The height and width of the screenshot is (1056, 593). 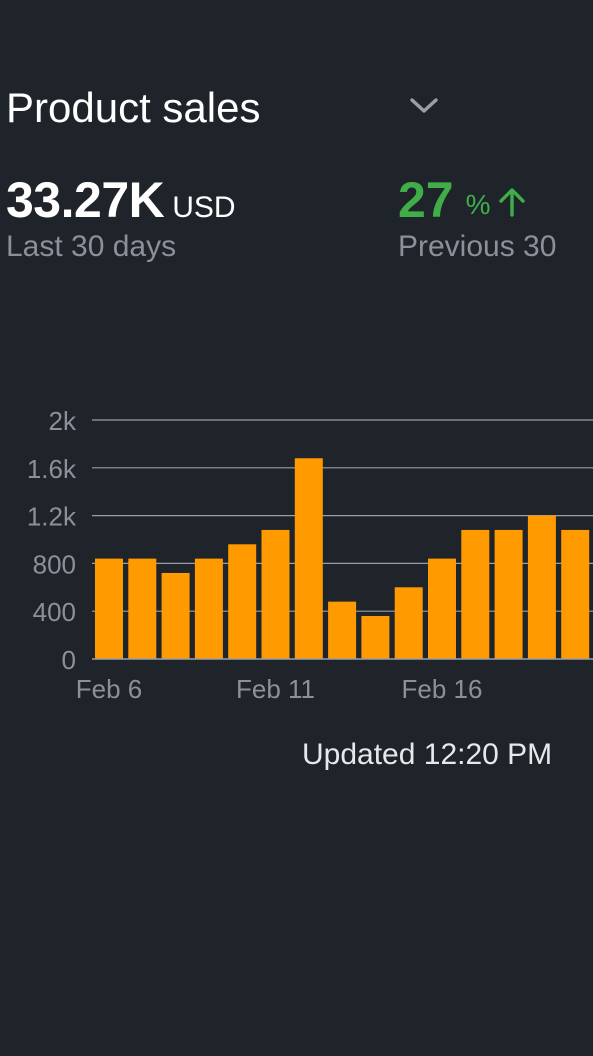 I want to click on x-tick-label: Feb 6, so click(x=109, y=689).